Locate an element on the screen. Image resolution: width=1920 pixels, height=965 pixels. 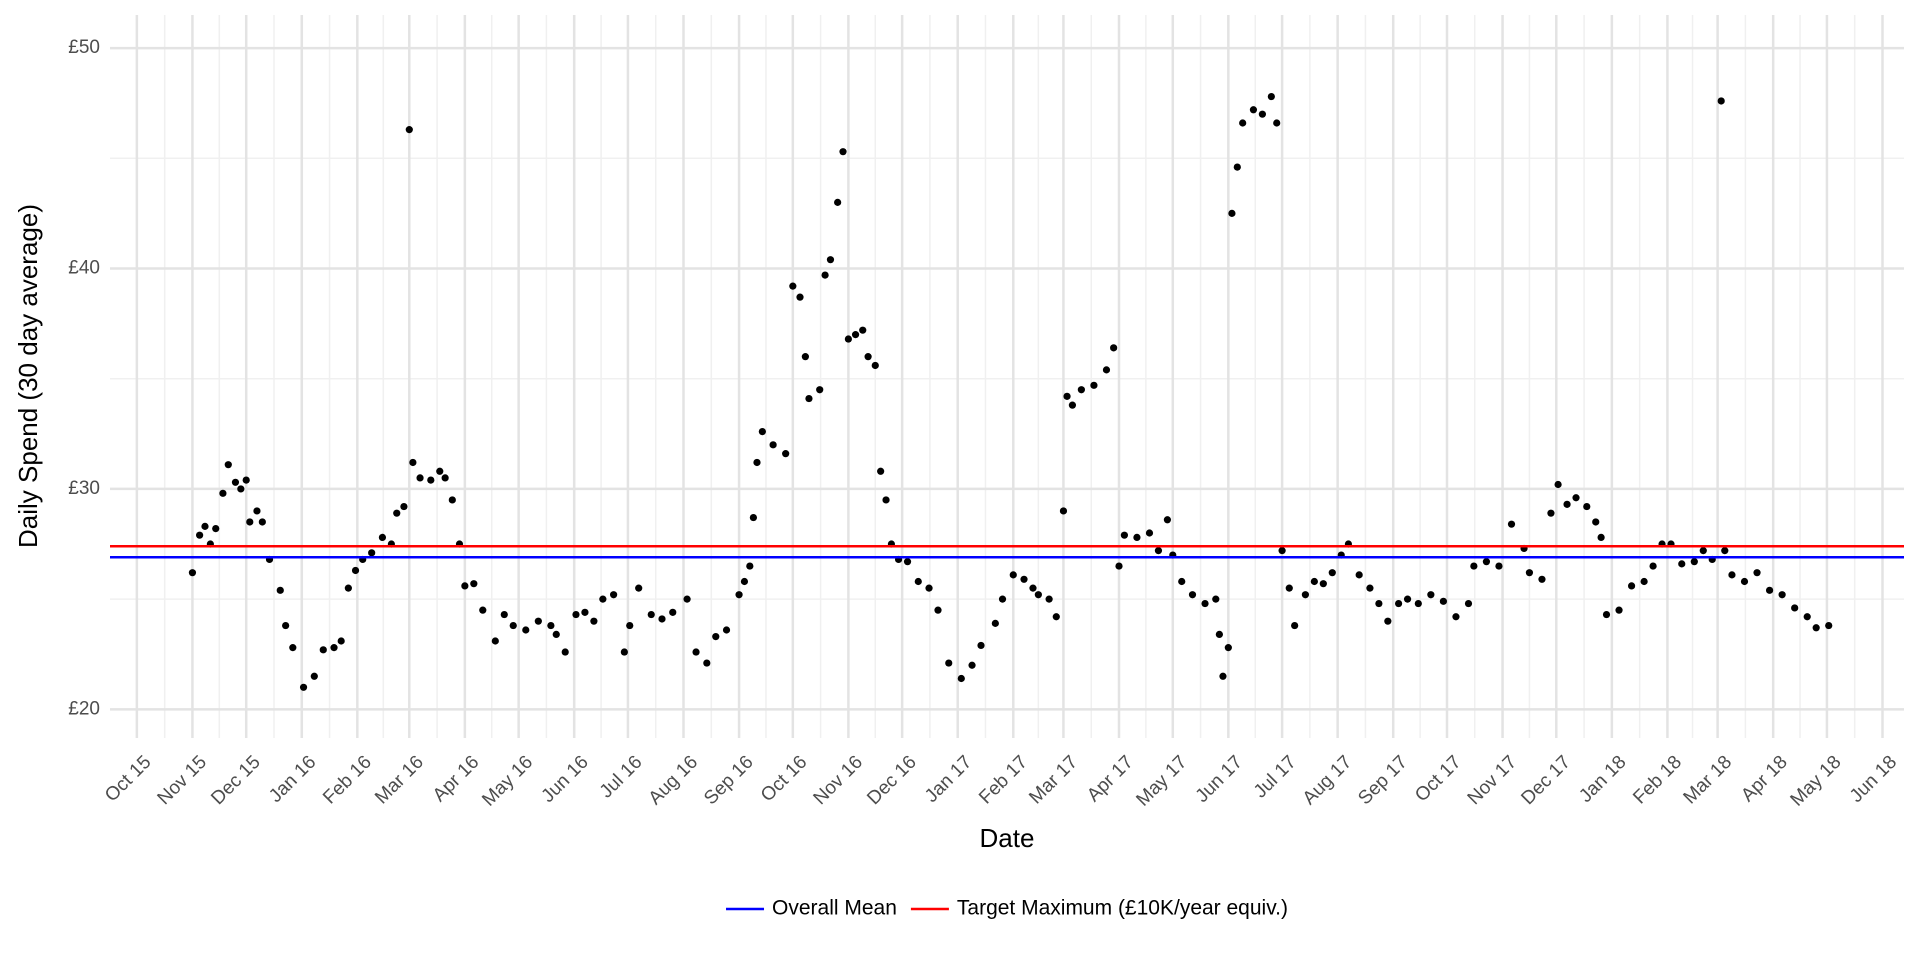
y-tick-label: £50 is located at coordinates (84, 47).